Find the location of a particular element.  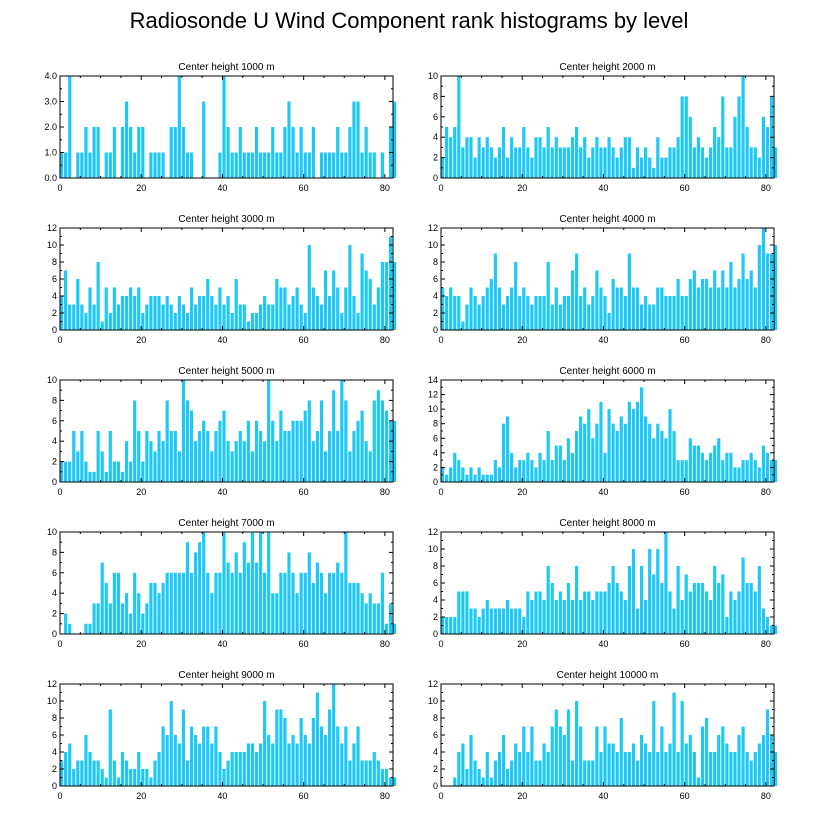

y-tick-label: 4 is located at coordinates (54, 593).